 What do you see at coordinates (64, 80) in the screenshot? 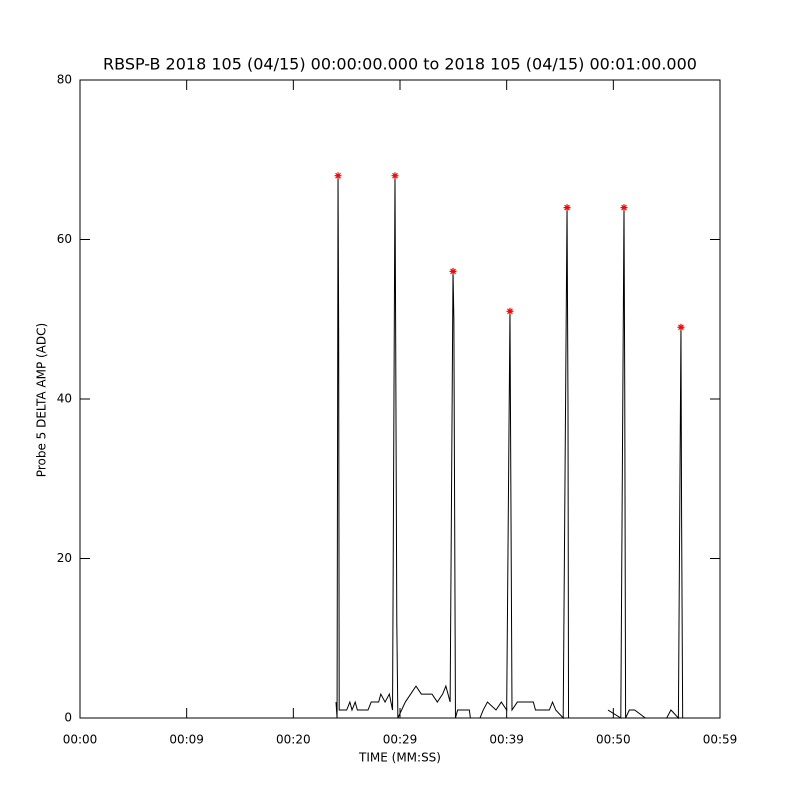
I see `y-tick-label: 80` at bounding box center [64, 80].